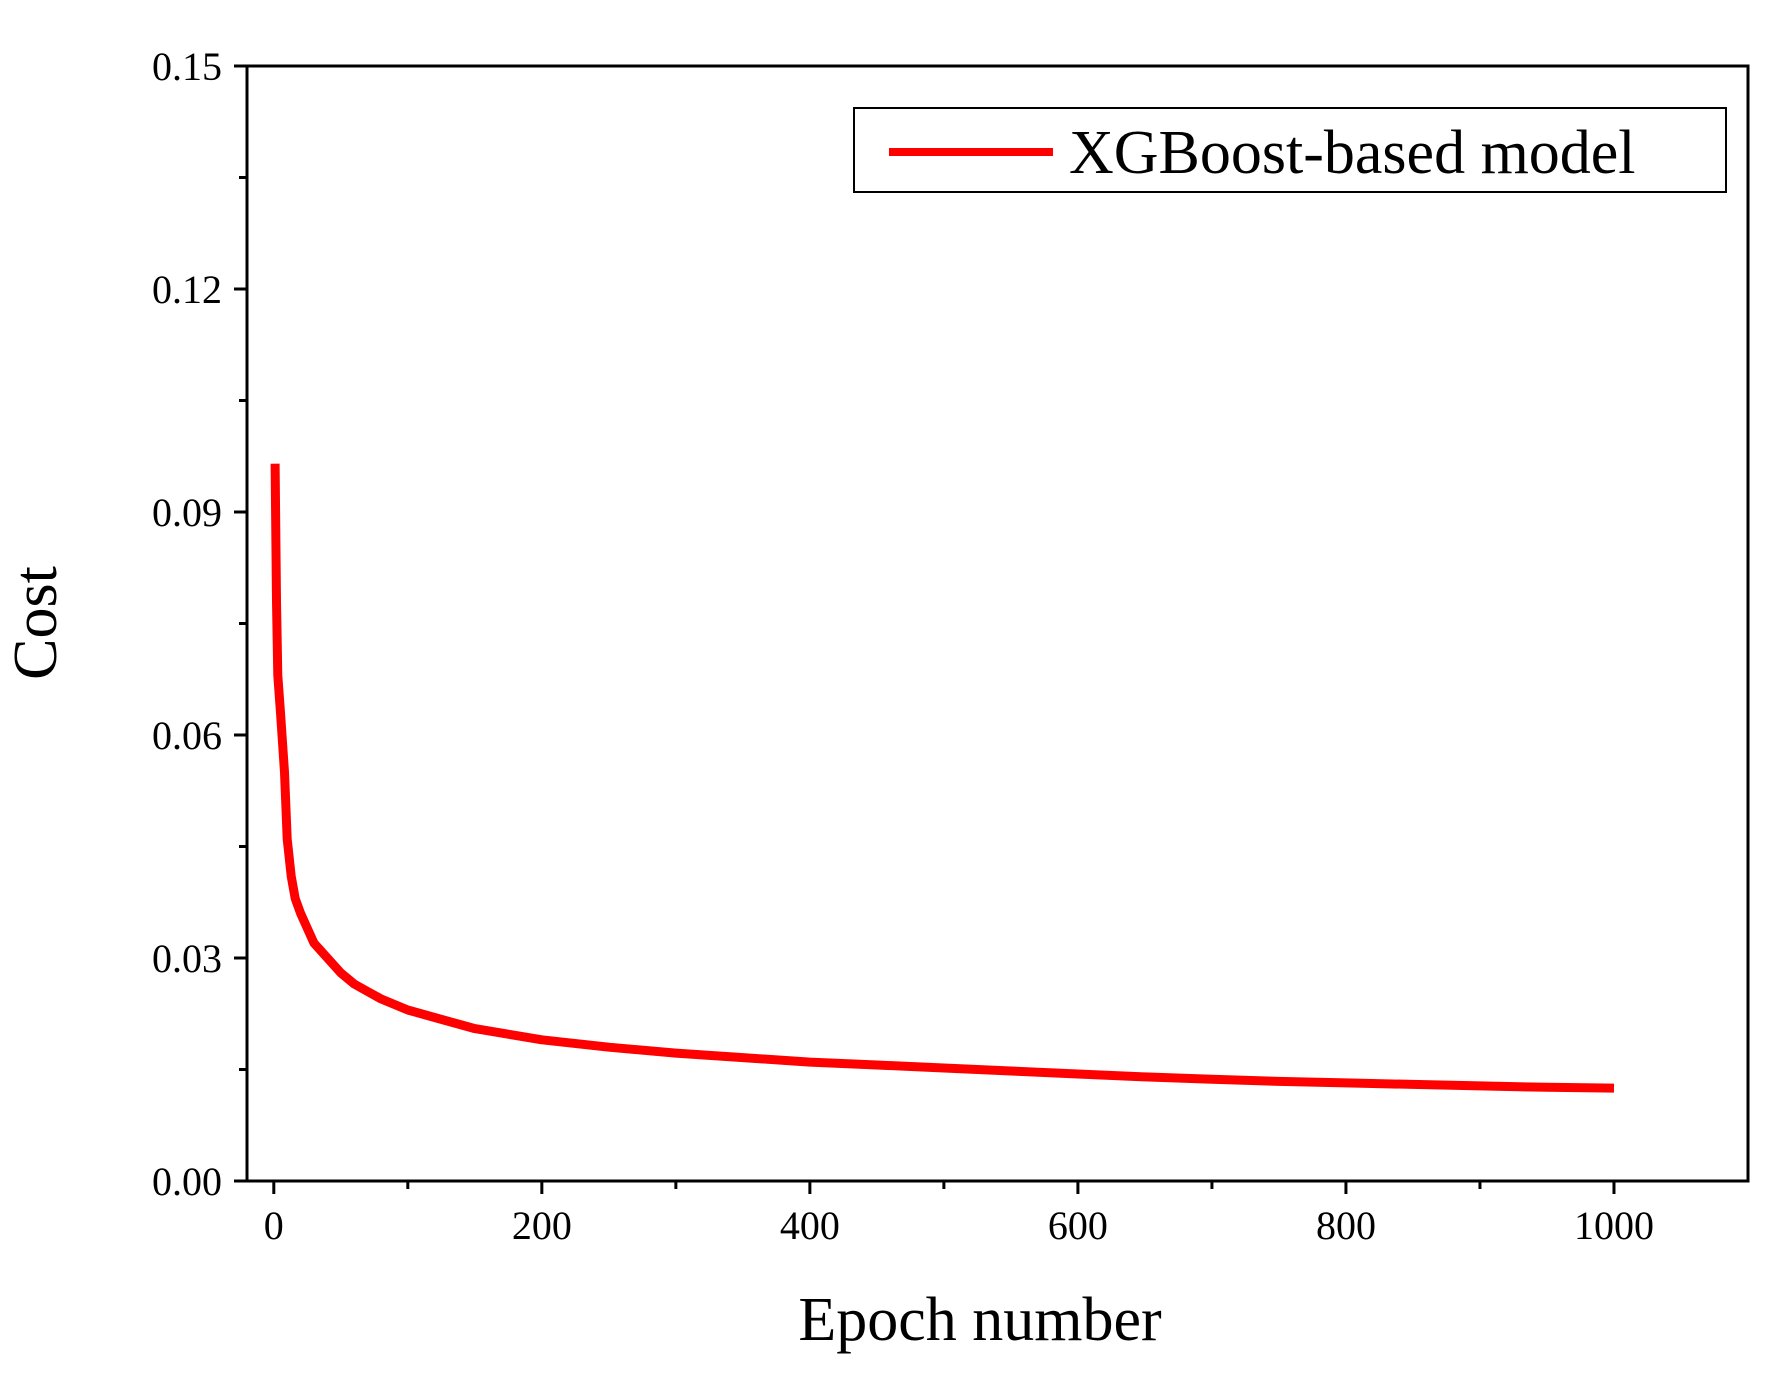 This screenshot has height=1386, width=1783. Describe the element at coordinates (36, 623) in the screenshot. I see `y-axis-title: Cost` at that location.